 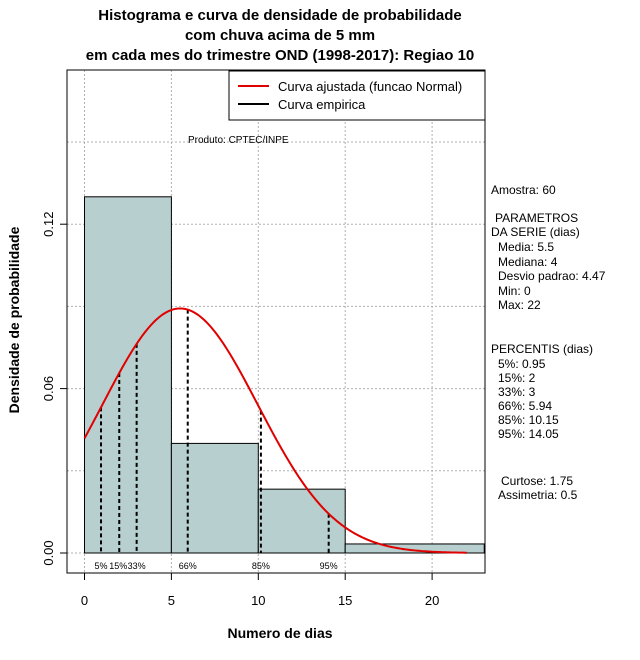 What do you see at coordinates (171, 600) in the screenshot?
I see `x-tick-label: 5` at bounding box center [171, 600].